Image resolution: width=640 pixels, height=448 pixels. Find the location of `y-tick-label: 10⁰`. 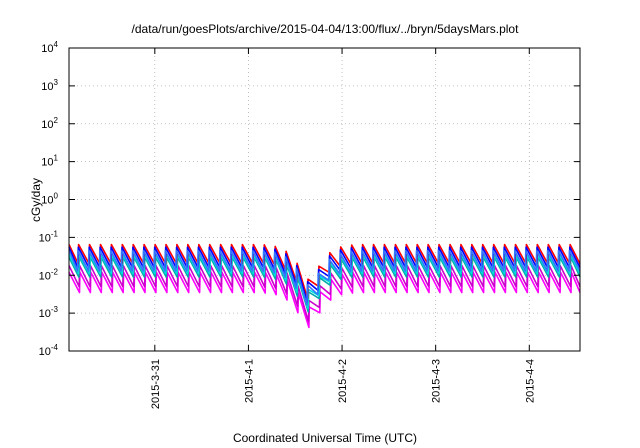

y-tick-label: 10⁰ is located at coordinates (49, 199).